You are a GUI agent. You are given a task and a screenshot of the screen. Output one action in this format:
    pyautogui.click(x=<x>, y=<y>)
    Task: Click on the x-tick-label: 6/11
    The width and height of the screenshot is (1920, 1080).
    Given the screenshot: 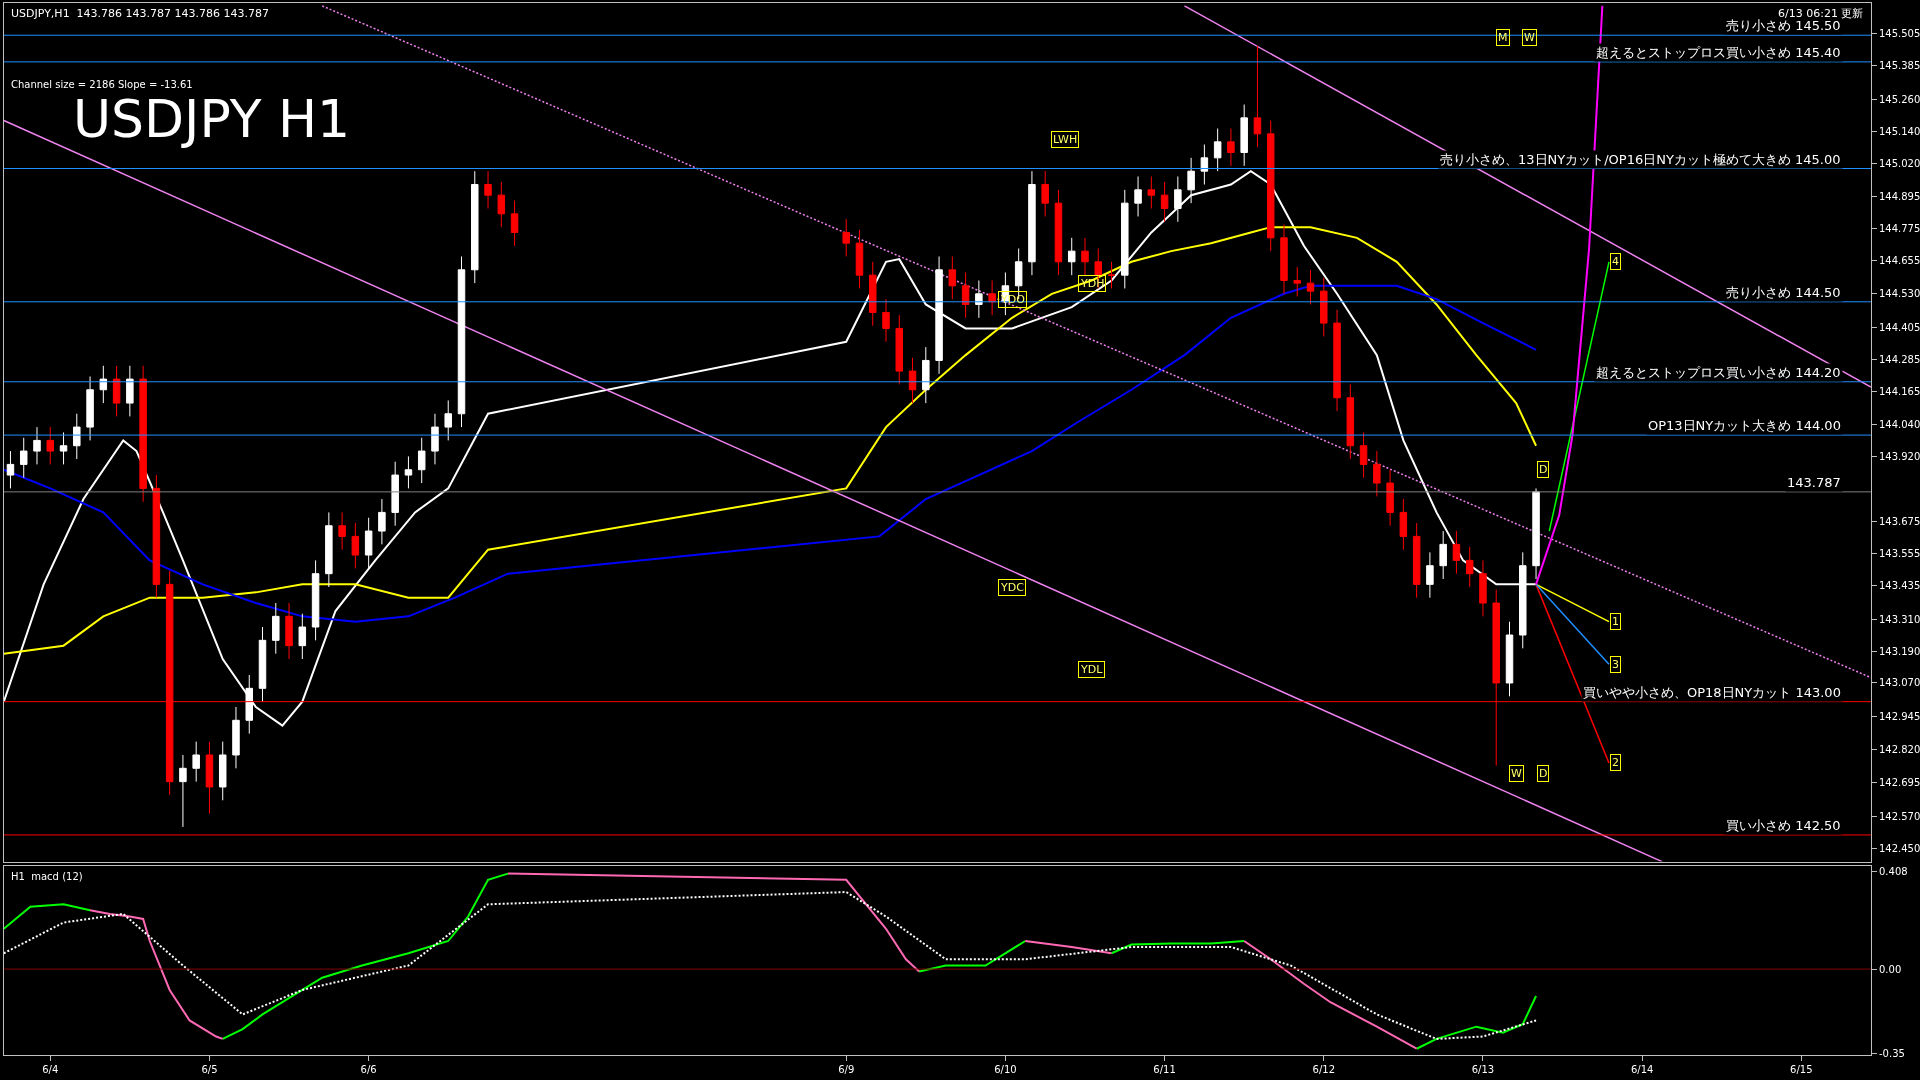 What is the action you would take?
    pyautogui.click(x=1164, y=1070)
    